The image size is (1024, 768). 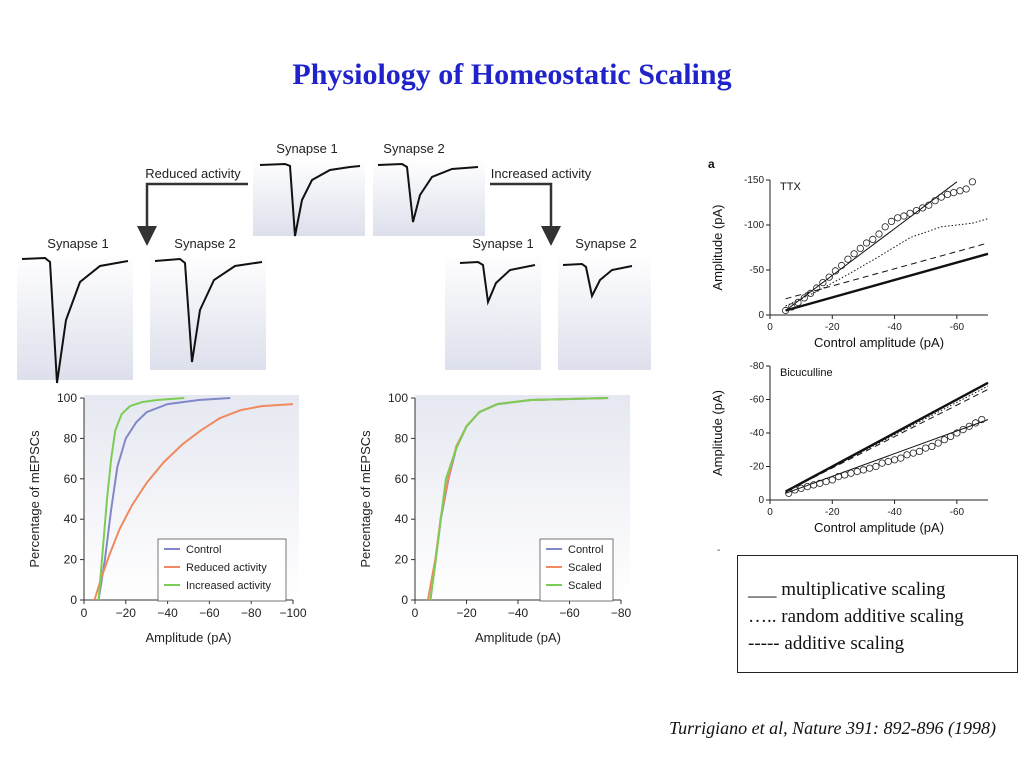 What do you see at coordinates (192, 214) in the screenshot?
I see `arrow-reduced-activity` at bounding box center [192, 214].